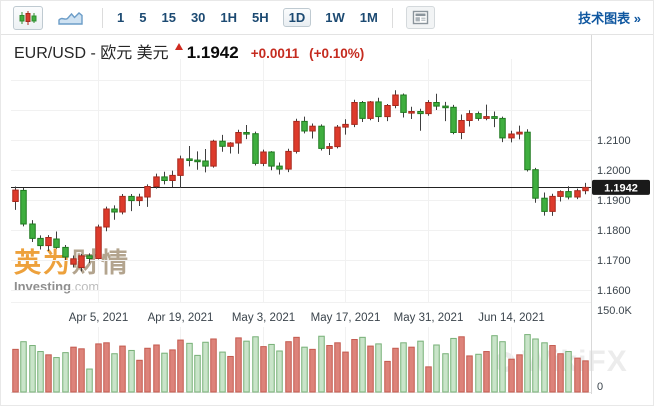  I want to click on news-button, so click(420, 17).